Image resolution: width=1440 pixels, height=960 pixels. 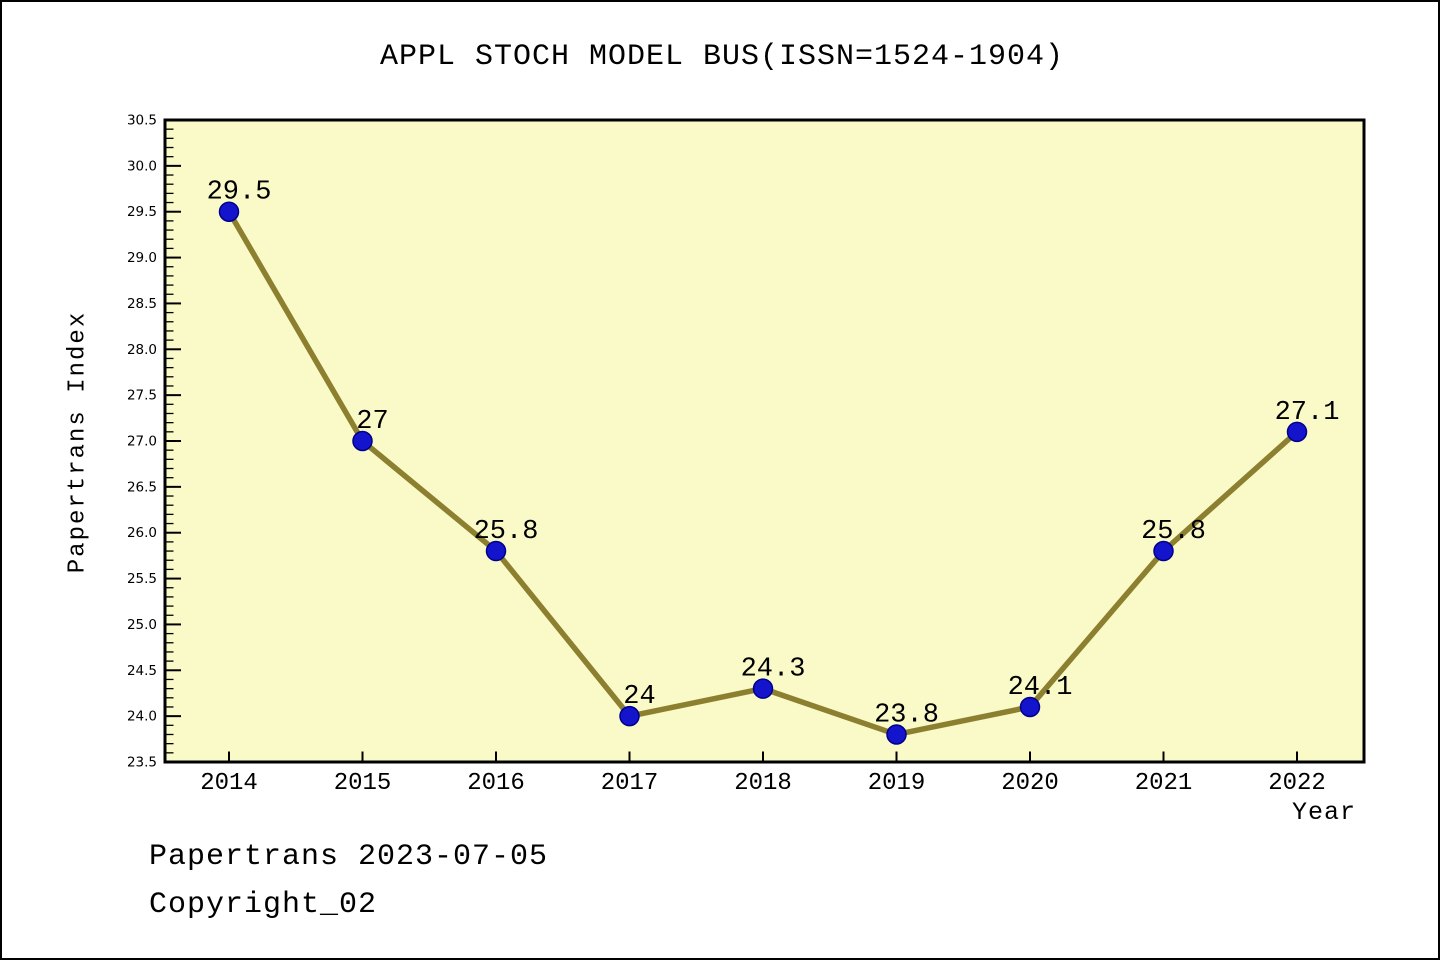 I want to click on y-tick-label: 27.0, so click(x=142, y=442).